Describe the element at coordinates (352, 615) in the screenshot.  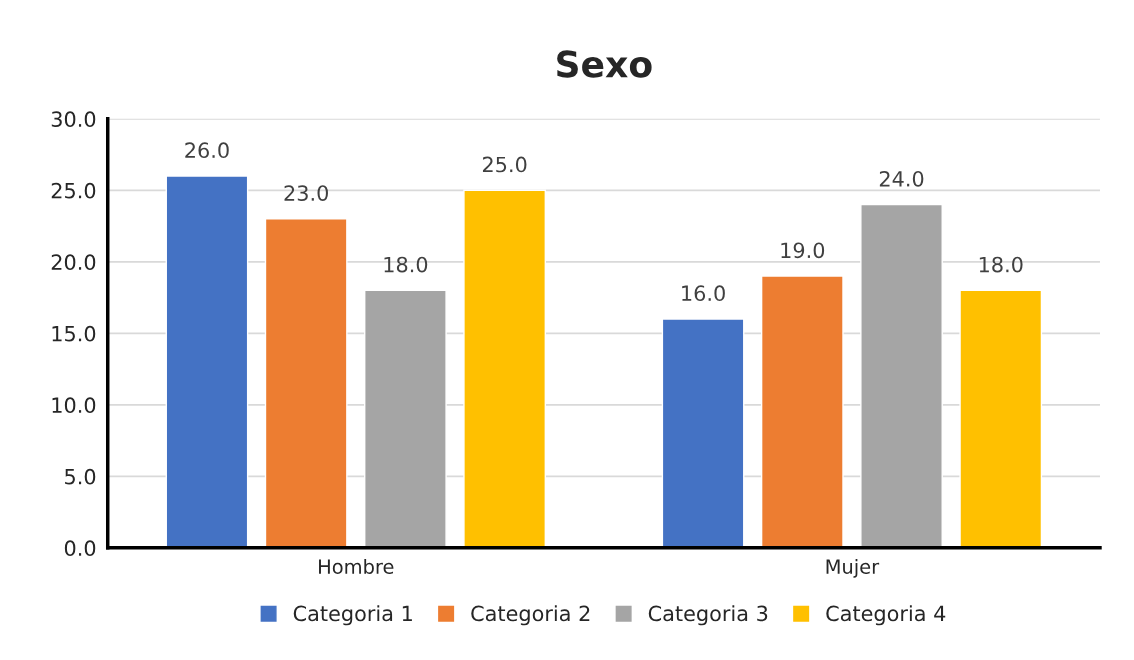
I see `legend-label: Categoria 1` at that location.